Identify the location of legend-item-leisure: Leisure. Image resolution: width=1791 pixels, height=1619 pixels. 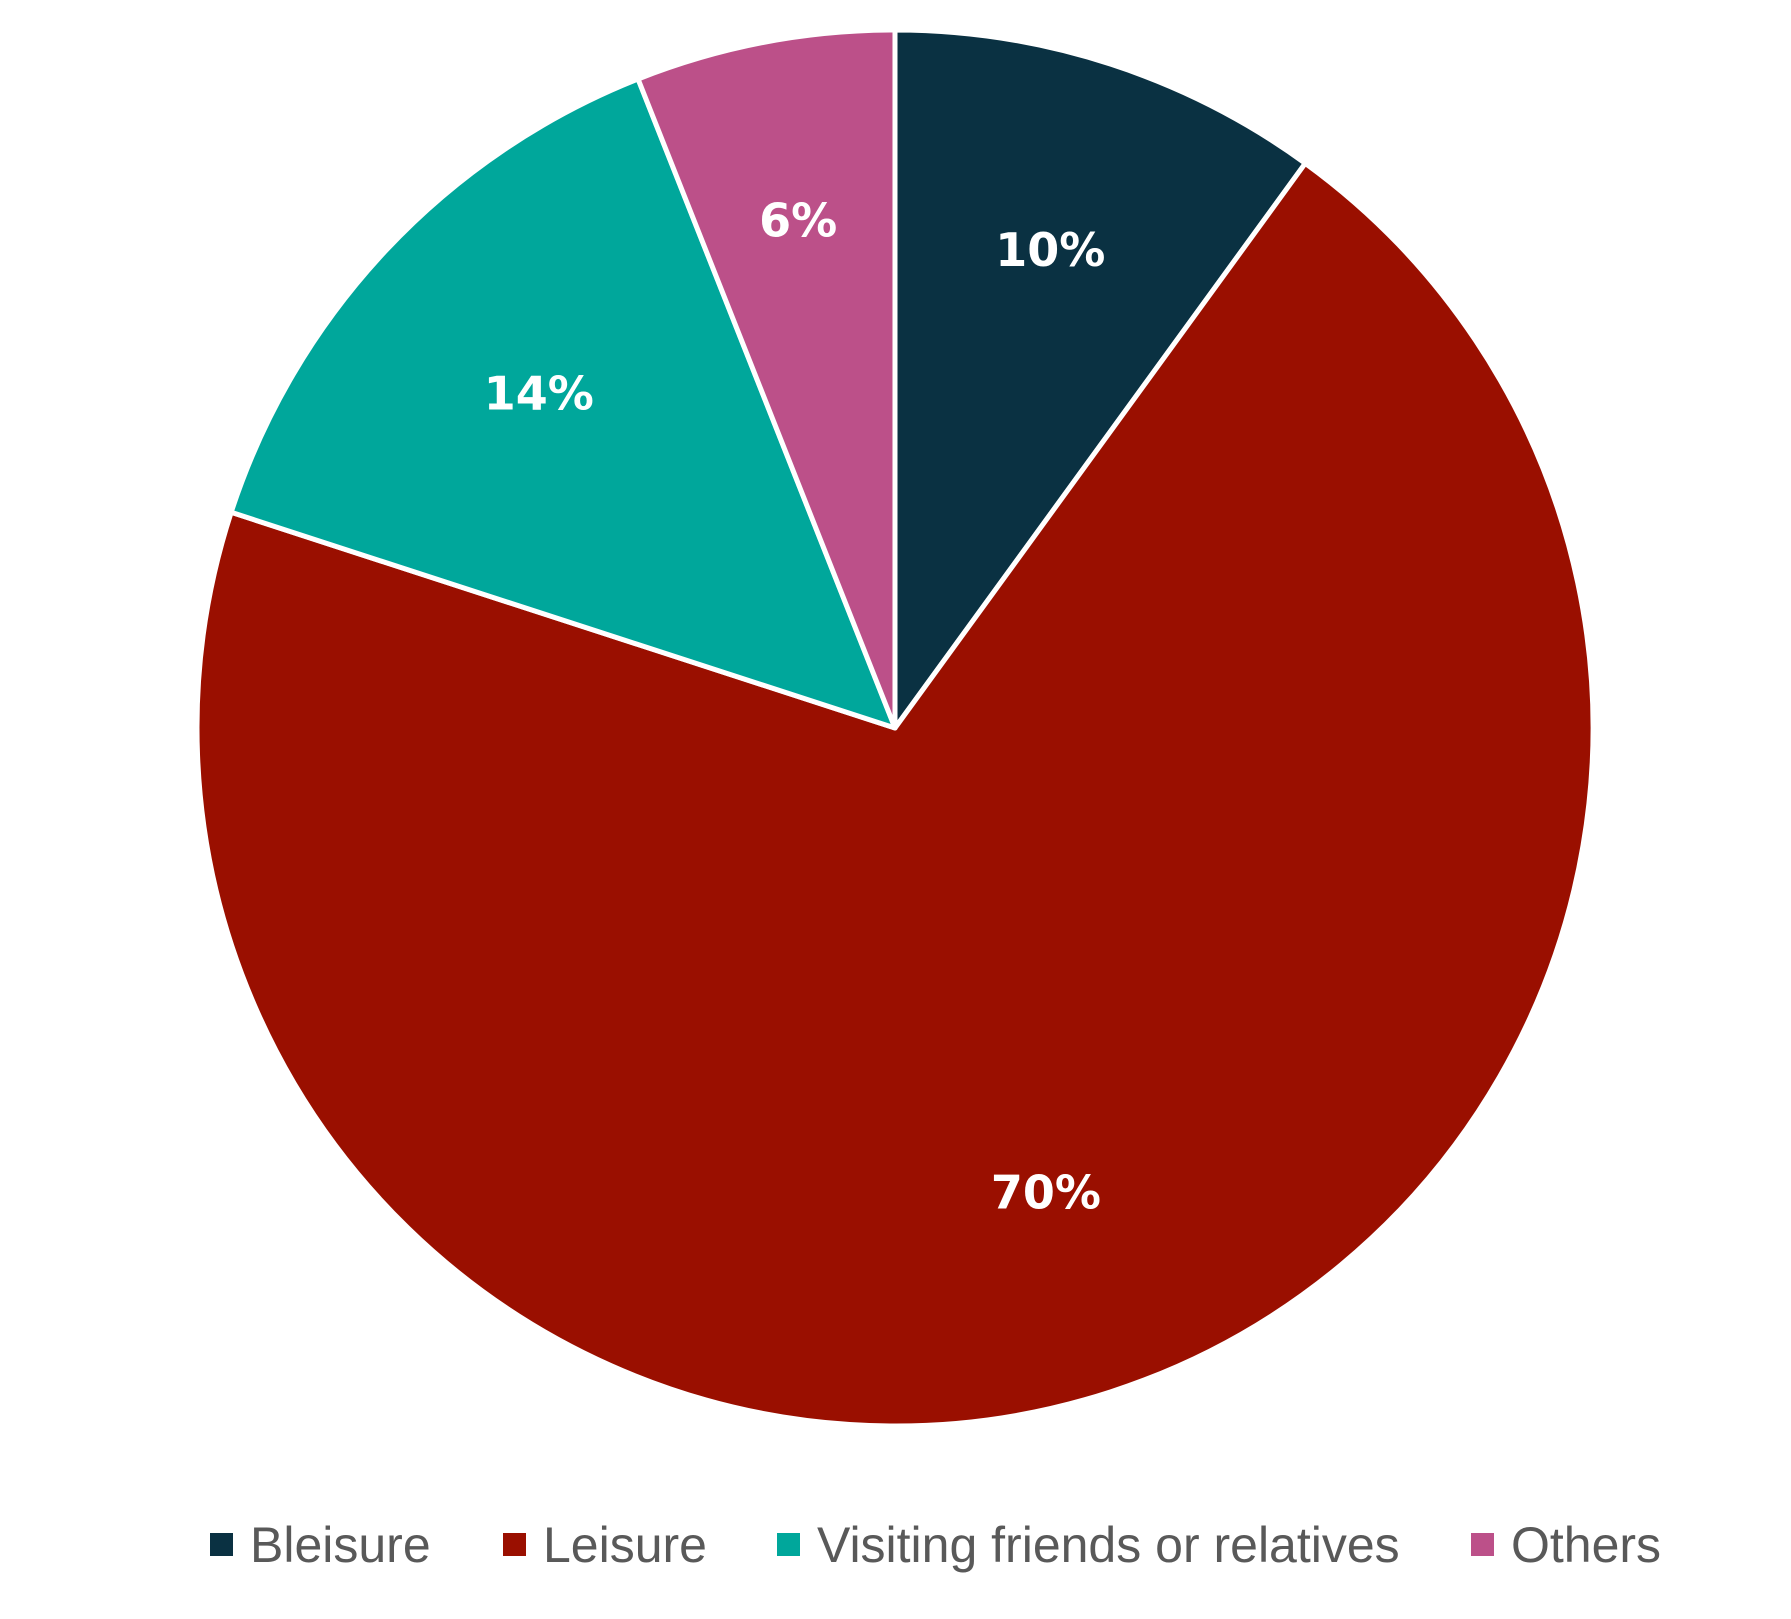
(605, 1545).